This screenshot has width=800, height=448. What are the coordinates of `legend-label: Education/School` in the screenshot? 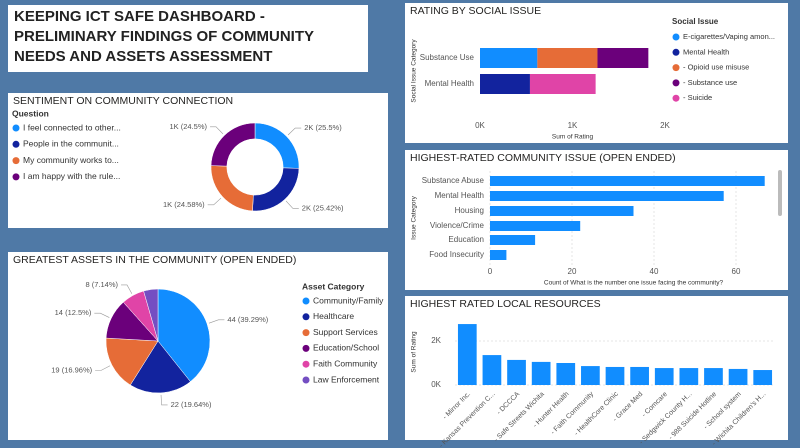 It's located at (346, 348).